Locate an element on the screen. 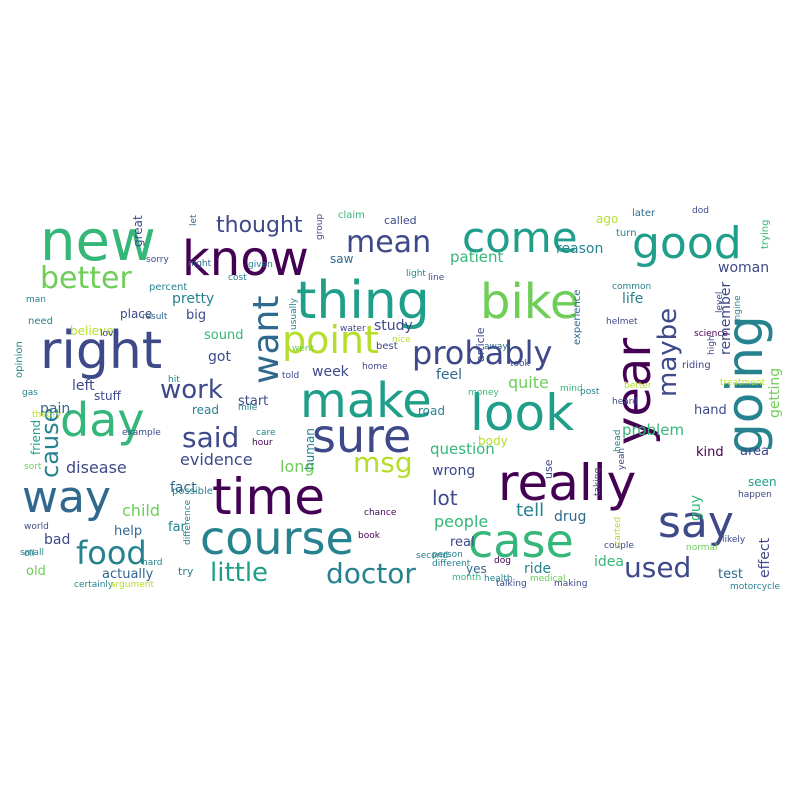 Image resolution: width=800 pixels, height=800 pixels. word-point: point is located at coordinates (330, 340).